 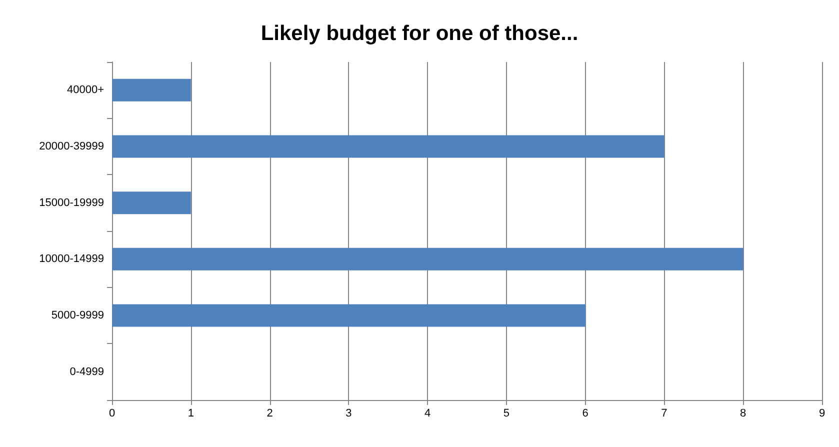 What do you see at coordinates (822, 414) in the screenshot?
I see `x-tick-label: 9` at bounding box center [822, 414].